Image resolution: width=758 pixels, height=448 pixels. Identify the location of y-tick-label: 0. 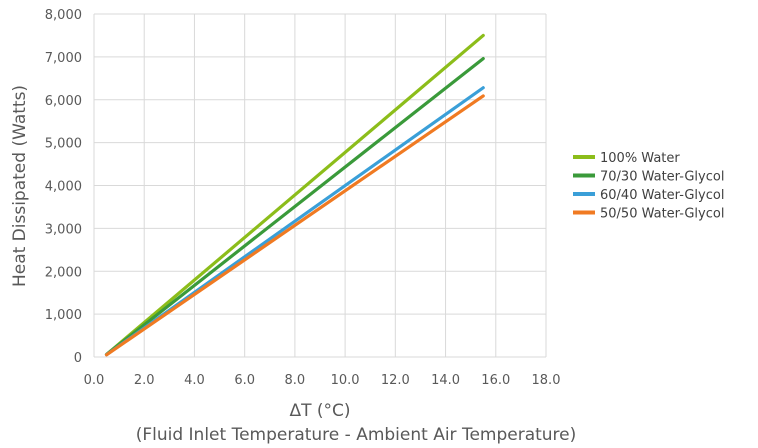
(78, 358).